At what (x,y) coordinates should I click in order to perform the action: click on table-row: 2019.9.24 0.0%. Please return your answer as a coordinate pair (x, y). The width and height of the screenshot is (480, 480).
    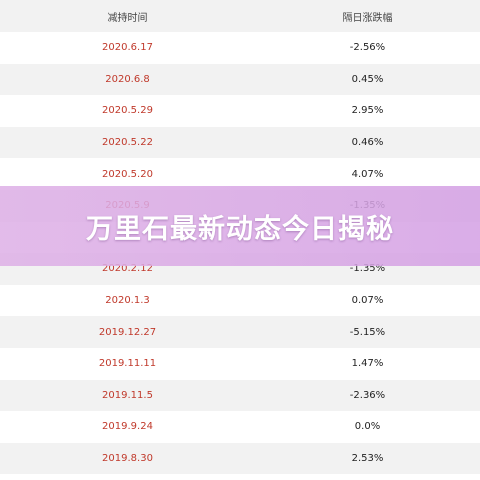
    Looking at the image, I should click on (240, 427).